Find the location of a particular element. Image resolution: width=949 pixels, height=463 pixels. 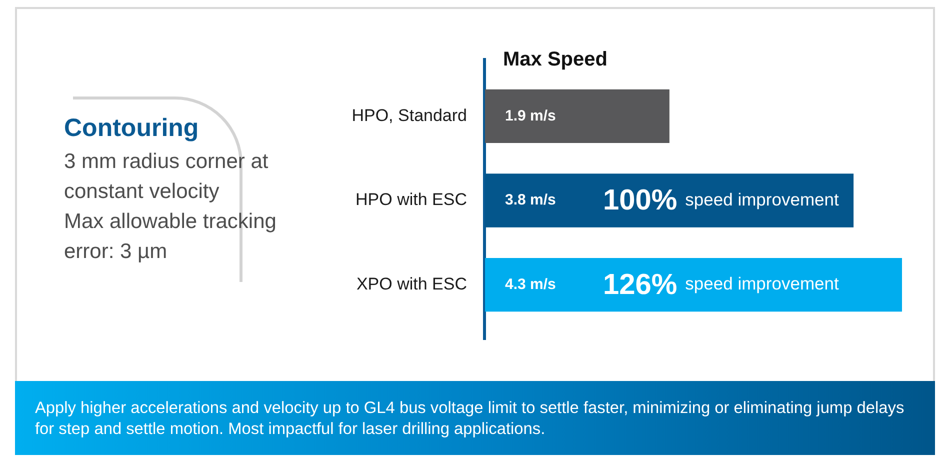

text: Contouring is located at coordinates (131, 128).